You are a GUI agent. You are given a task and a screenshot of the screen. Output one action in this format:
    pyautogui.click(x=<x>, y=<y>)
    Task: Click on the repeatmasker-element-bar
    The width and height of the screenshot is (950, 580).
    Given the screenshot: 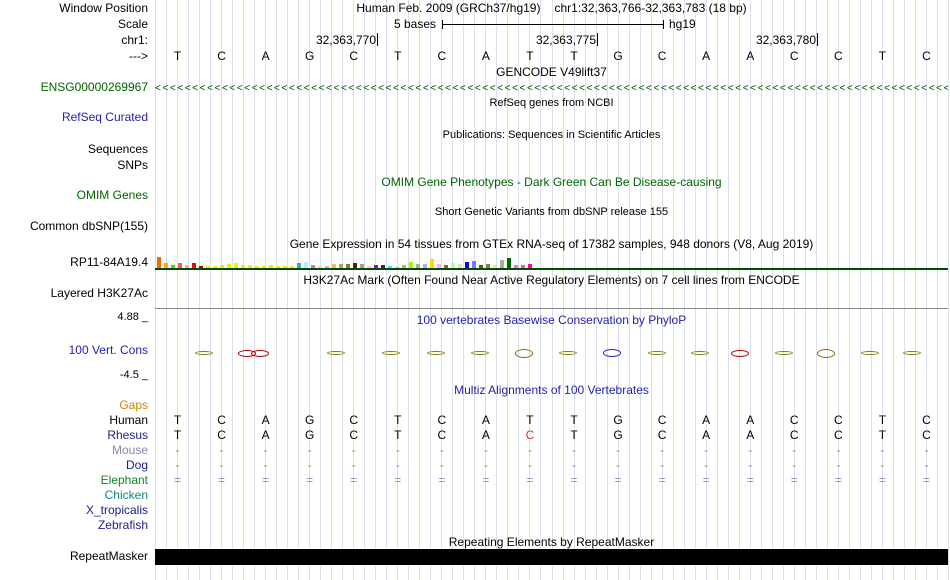 What is the action you would take?
    pyautogui.click(x=551, y=557)
    